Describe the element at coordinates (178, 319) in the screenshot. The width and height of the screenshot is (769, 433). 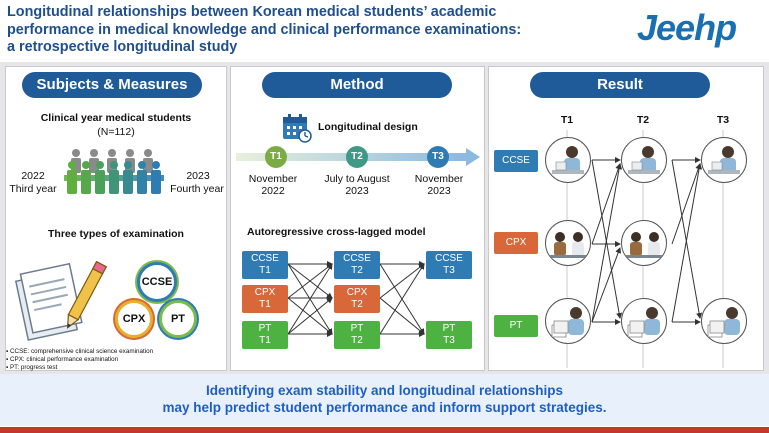
I see `pt-badge: PT` at that location.